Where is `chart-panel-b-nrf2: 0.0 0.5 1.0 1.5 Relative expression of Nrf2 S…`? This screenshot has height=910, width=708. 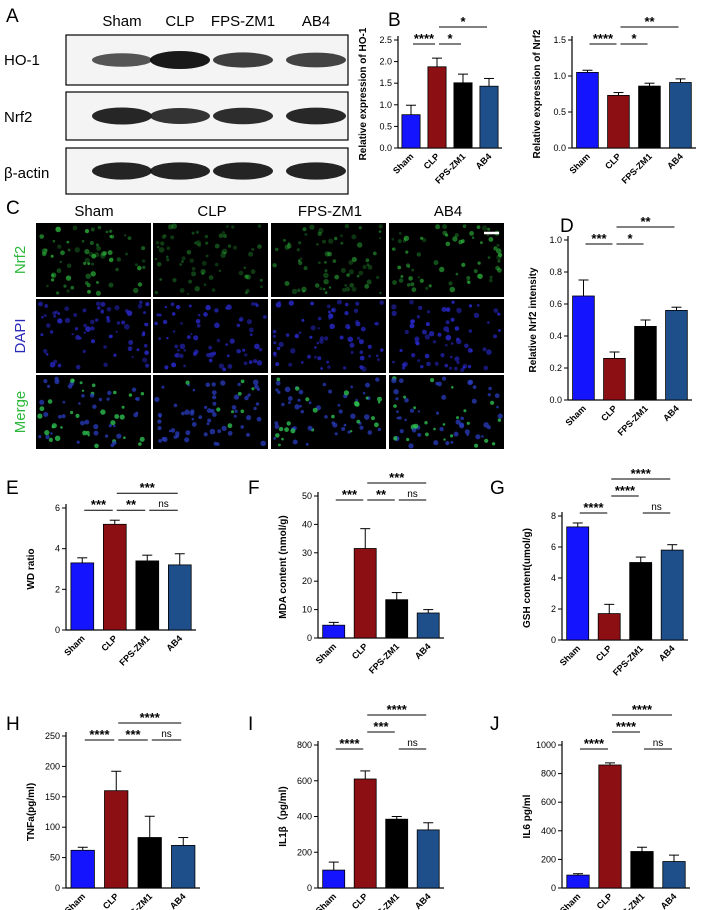 chart-panel-b-nrf2: 0.0 0.5 1.0 1.5 Relative expression of Nrf2 S… is located at coordinates (614, 100).